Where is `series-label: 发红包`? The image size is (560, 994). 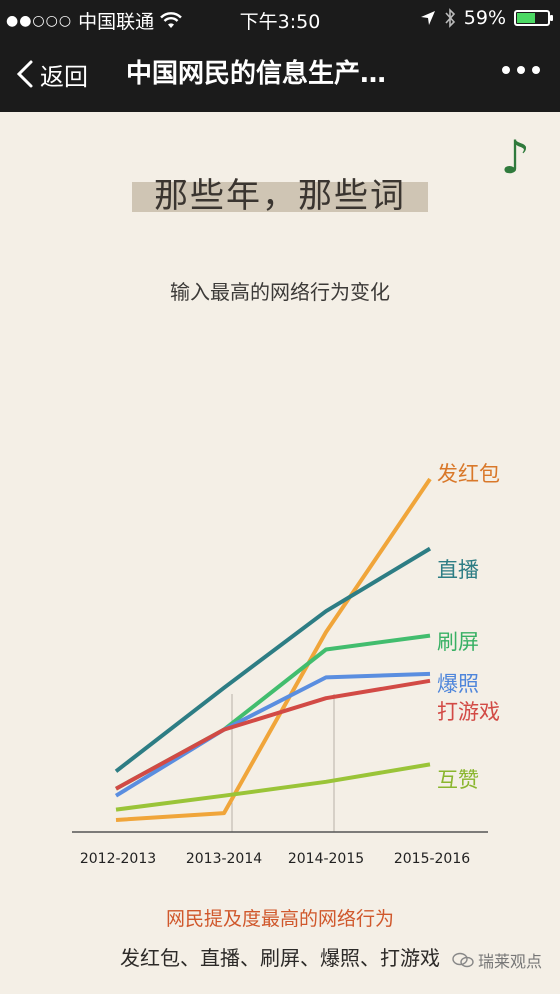 series-label: 发红包 is located at coordinates (468, 474).